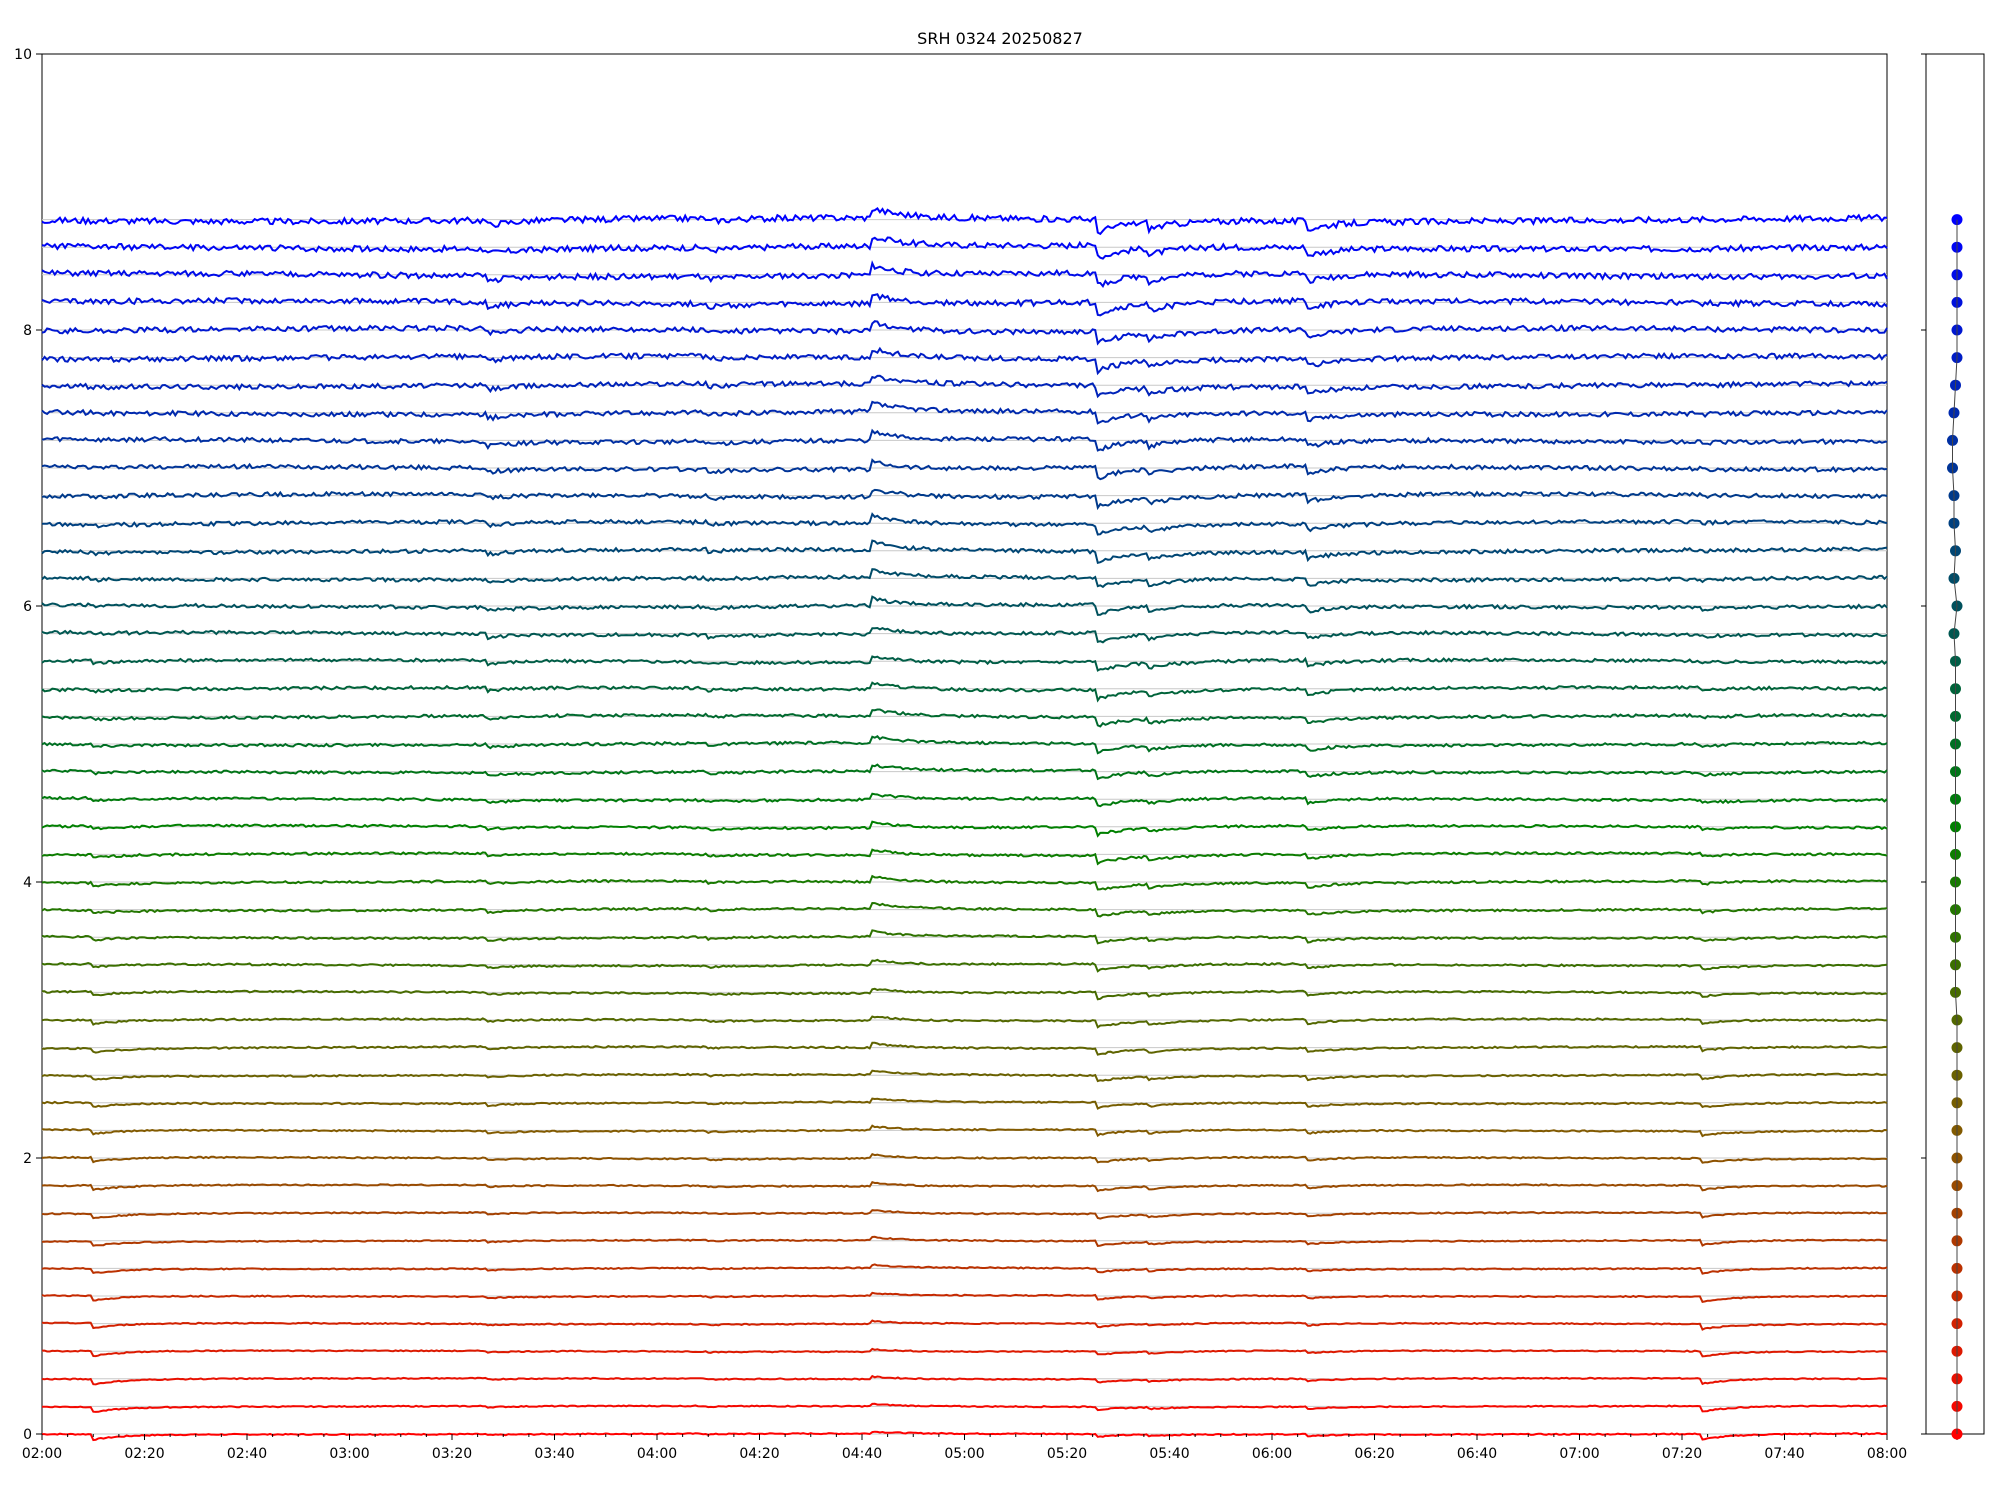 This screenshot has width=2000, height=1500. I want to click on x-tick-label-07:00: 07:00, so click(1579, 1454).